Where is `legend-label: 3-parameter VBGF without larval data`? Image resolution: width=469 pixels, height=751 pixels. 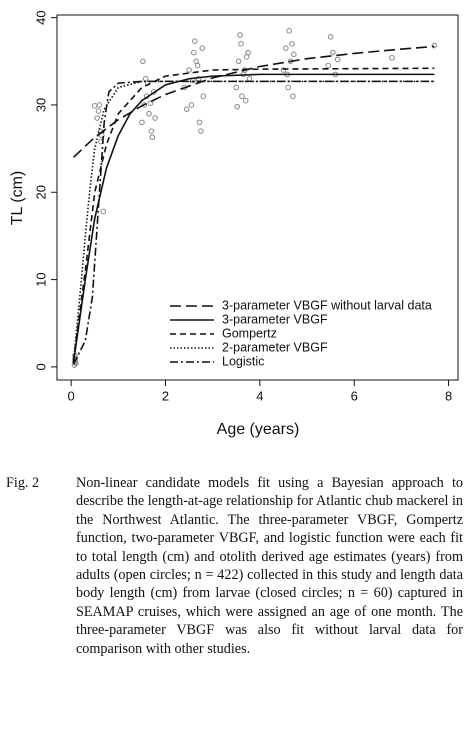
legend-label: 3-parameter VBGF without larval data is located at coordinates (327, 305).